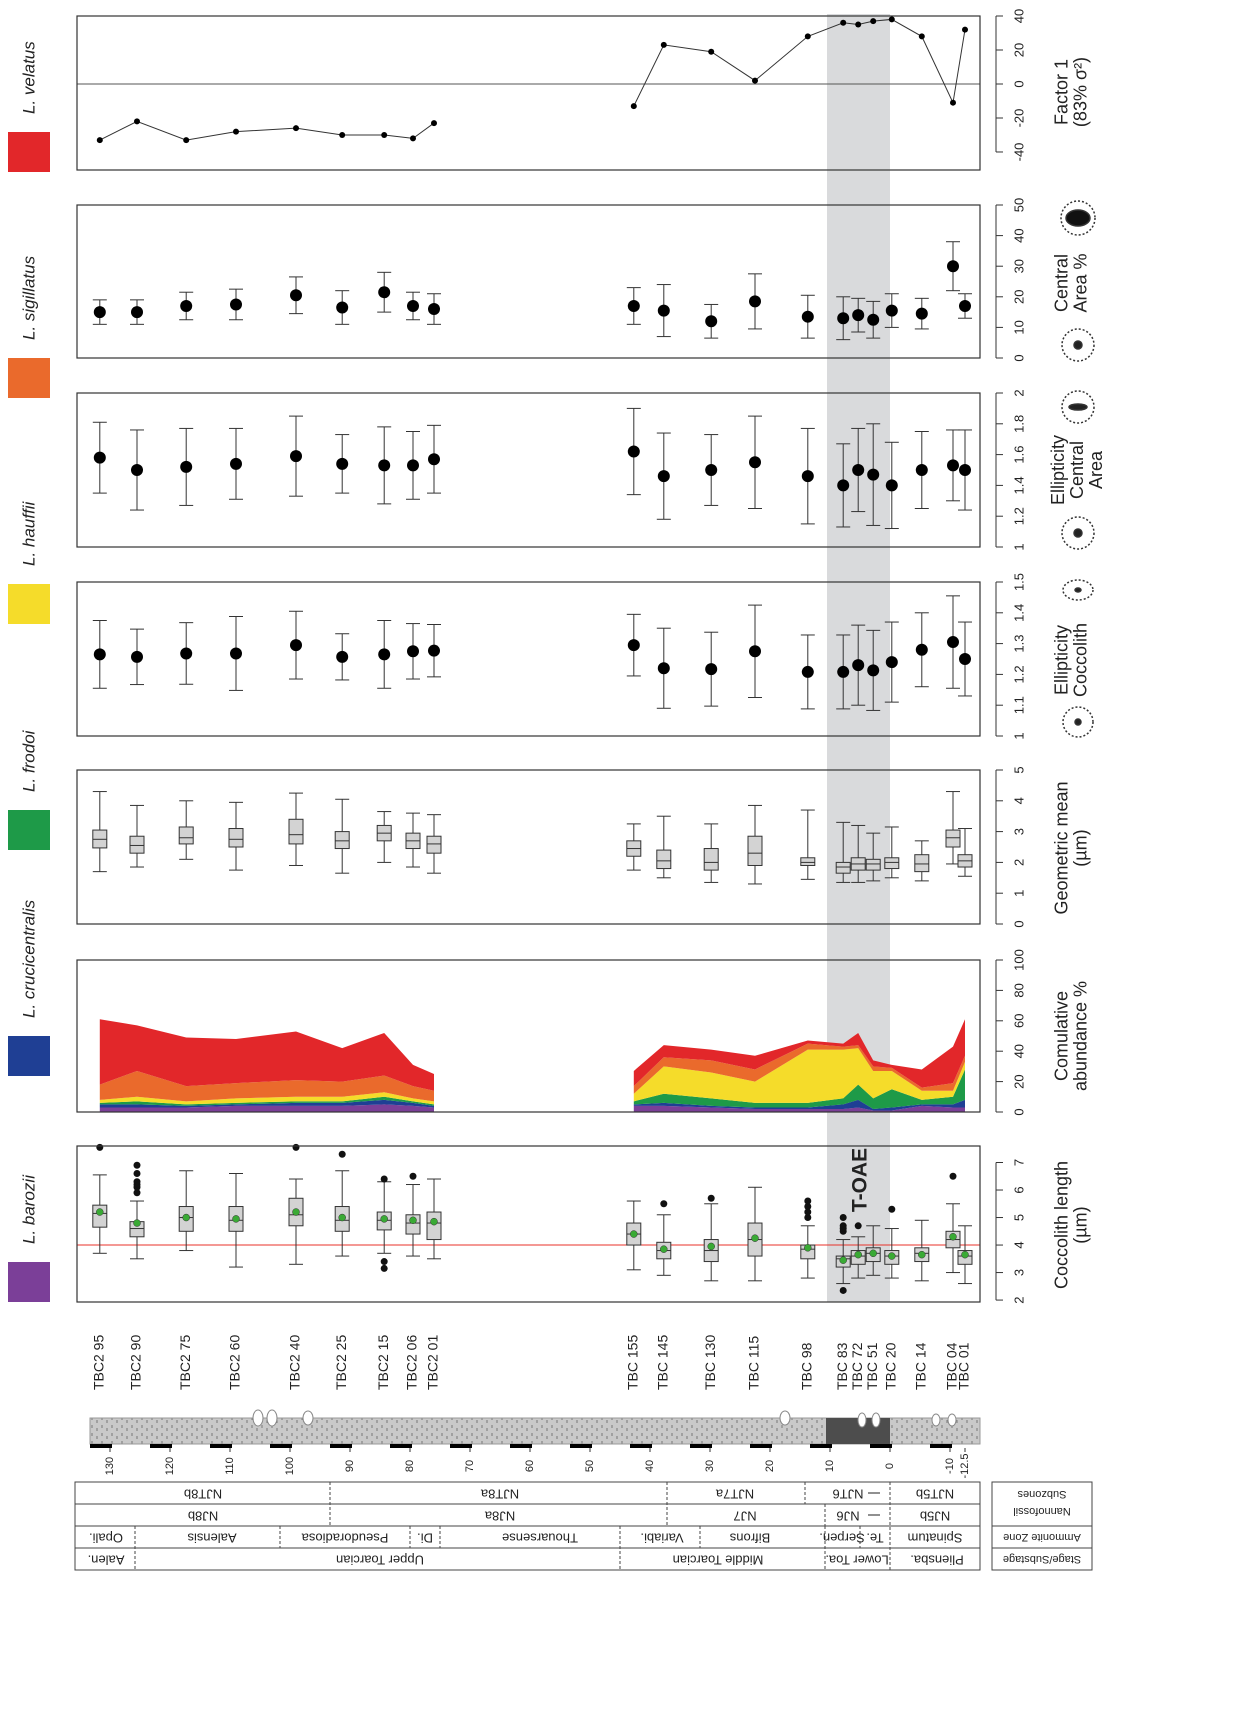 The height and width of the screenshot is (1727, 1237). Describe the element at coordinates (856, 1560) in the screenshot. I see `stage: Lower Toa.` at that location.